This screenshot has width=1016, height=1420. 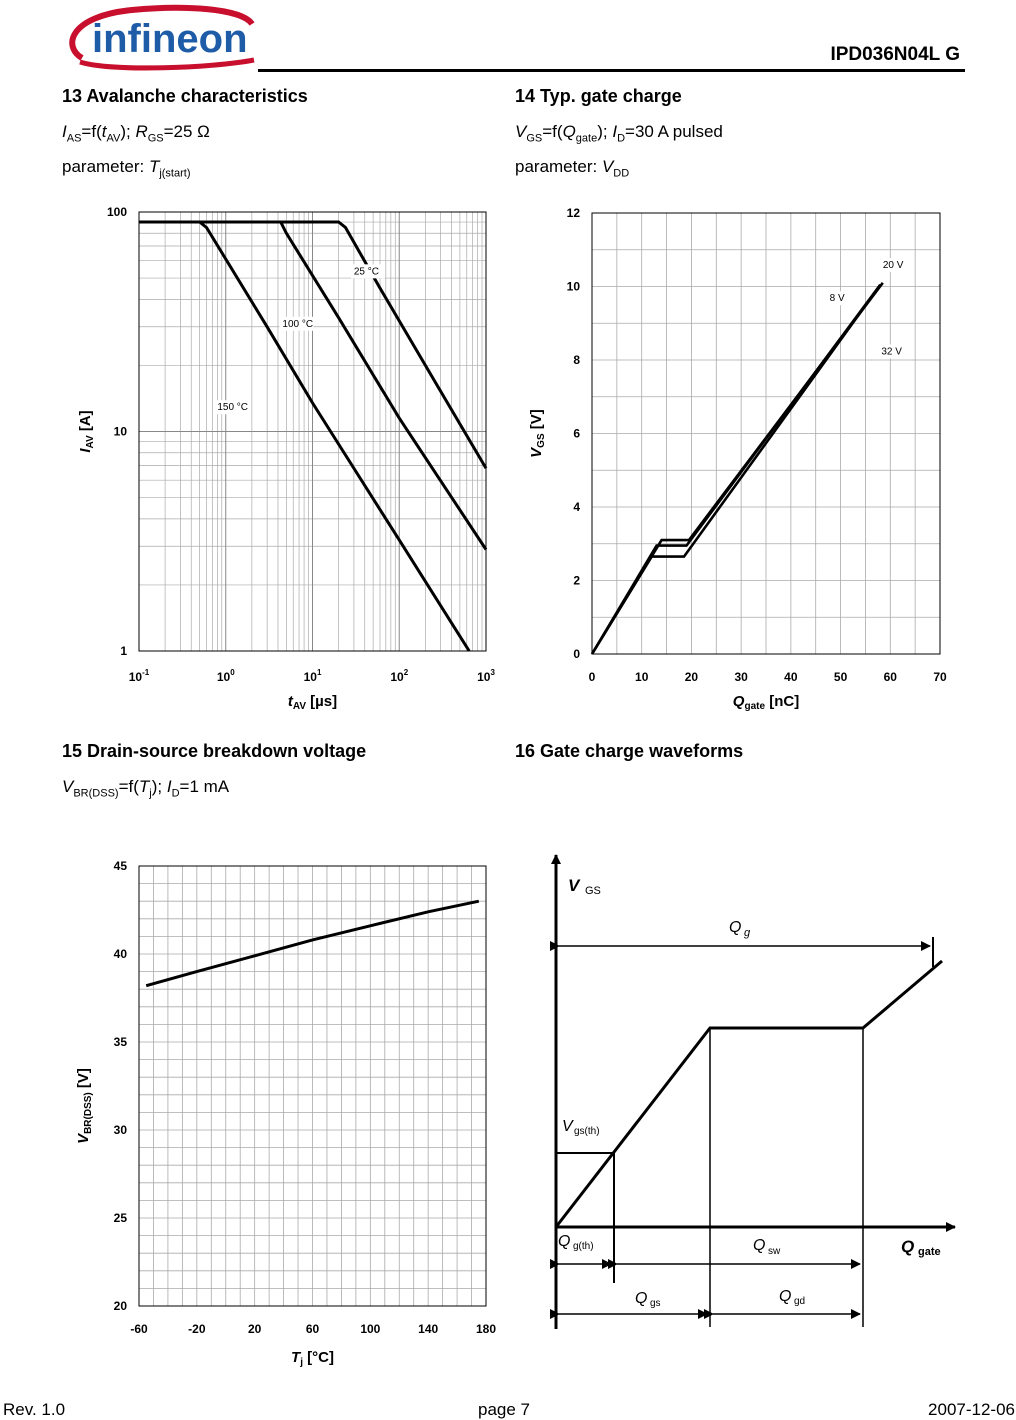 I want to click on y-axis-label: VGS [V], so click(x=537, y=433).